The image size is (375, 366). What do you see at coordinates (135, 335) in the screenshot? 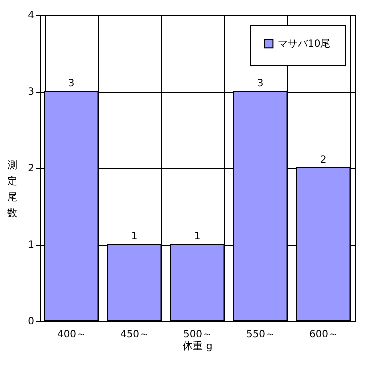
I see `x-tick-label: 450～` at bounding box center [135, 335].